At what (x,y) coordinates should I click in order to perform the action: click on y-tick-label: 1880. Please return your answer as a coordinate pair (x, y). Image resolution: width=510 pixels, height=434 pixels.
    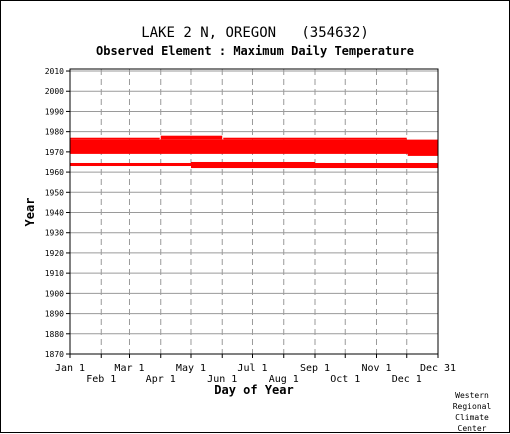
    Looking at the image, I should click on (54, 334).